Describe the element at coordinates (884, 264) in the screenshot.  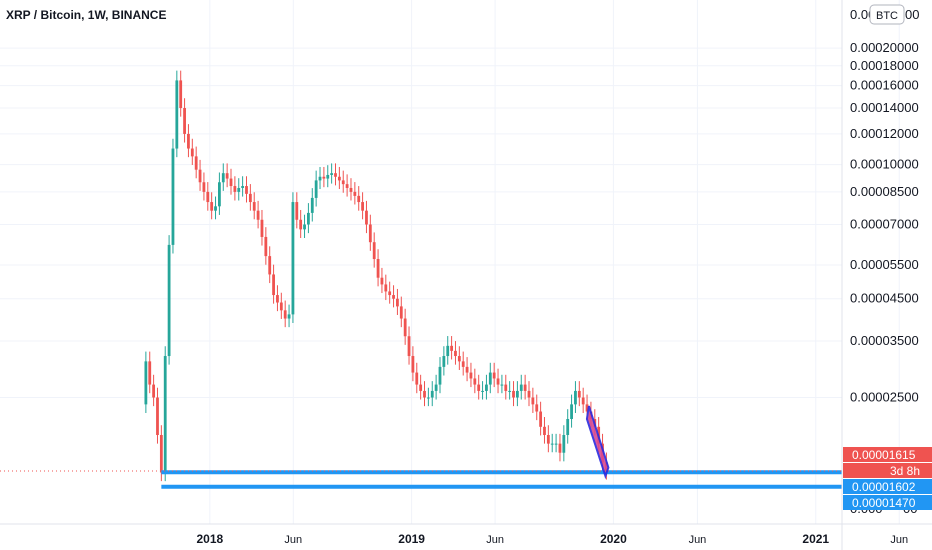
I see `price-tick-label: 0.00005500` at that location.